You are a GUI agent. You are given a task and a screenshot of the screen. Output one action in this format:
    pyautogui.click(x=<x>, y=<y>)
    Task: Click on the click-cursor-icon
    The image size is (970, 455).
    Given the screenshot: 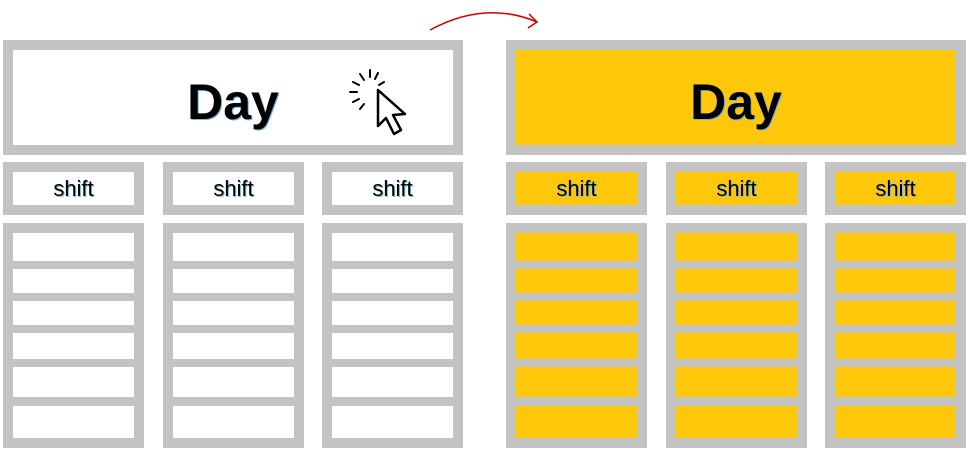 What is the action you would take?
    pyautogui.click(x=378, y=102)
    